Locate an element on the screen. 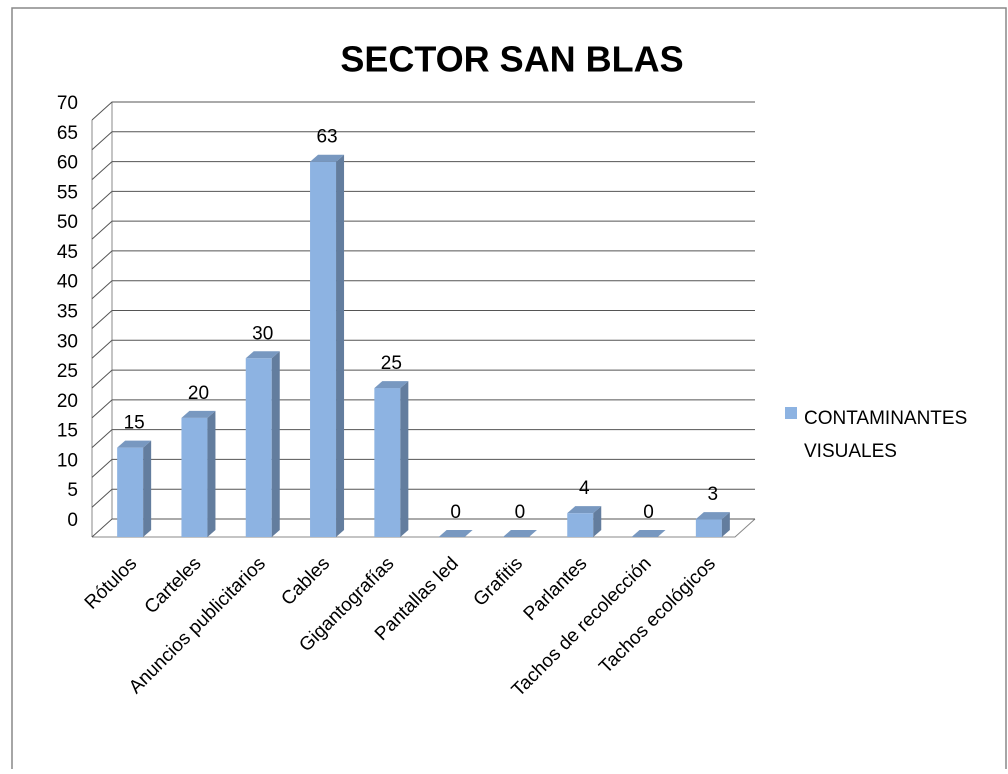  floor is located at coordinates (424, 528).